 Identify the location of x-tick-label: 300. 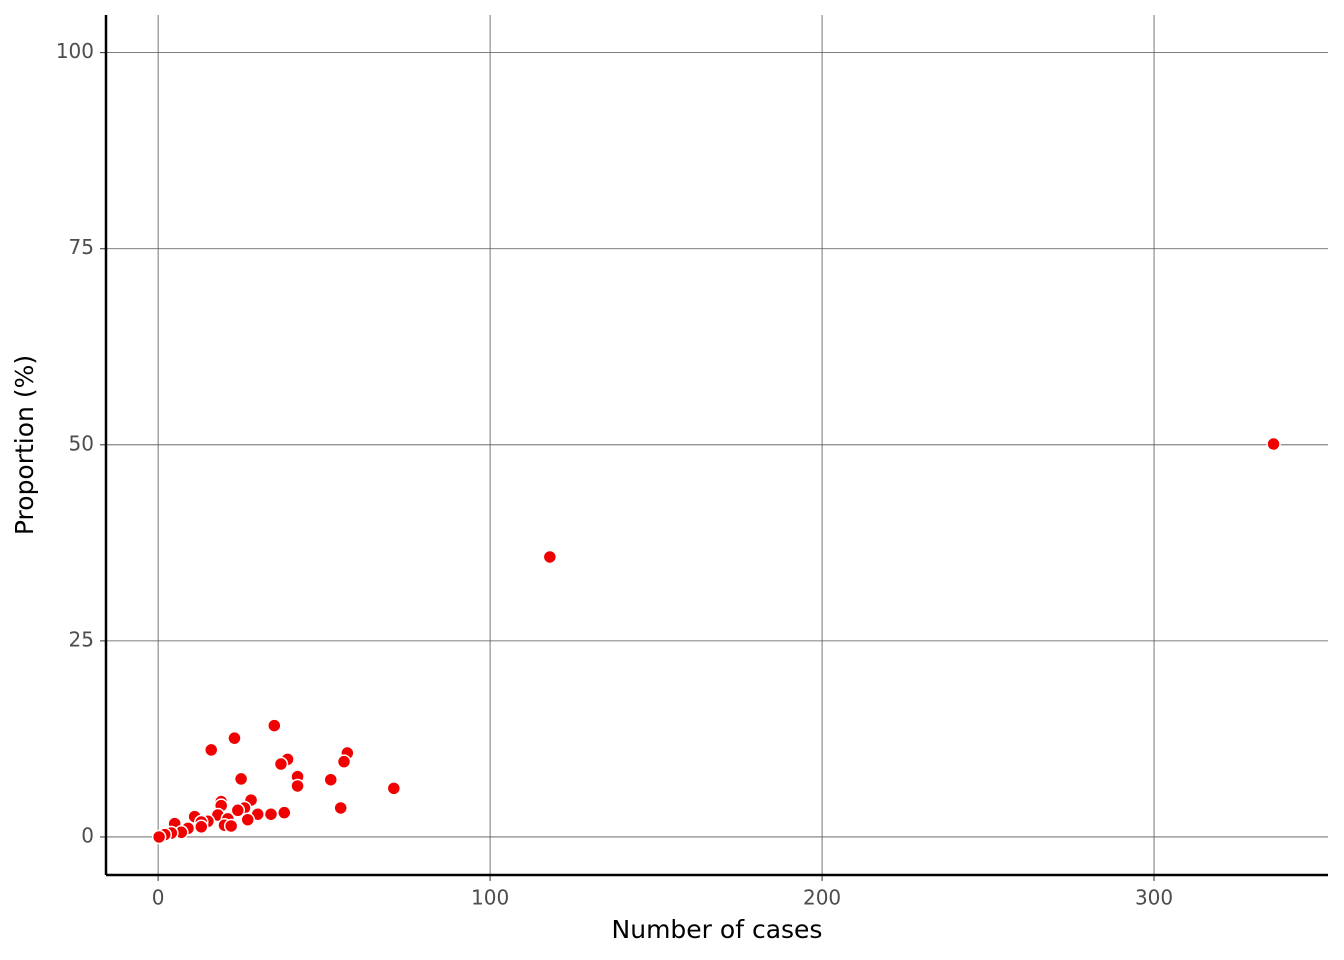
(1154, 898).